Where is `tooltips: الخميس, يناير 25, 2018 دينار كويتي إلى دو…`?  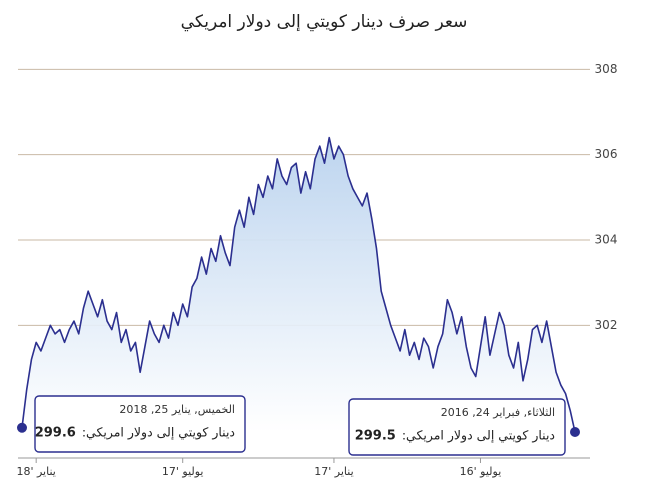
tooltips: الخميس, يناير 25, 2018 دينار كويتي إلى دو… is located at coordinates (300, 425).